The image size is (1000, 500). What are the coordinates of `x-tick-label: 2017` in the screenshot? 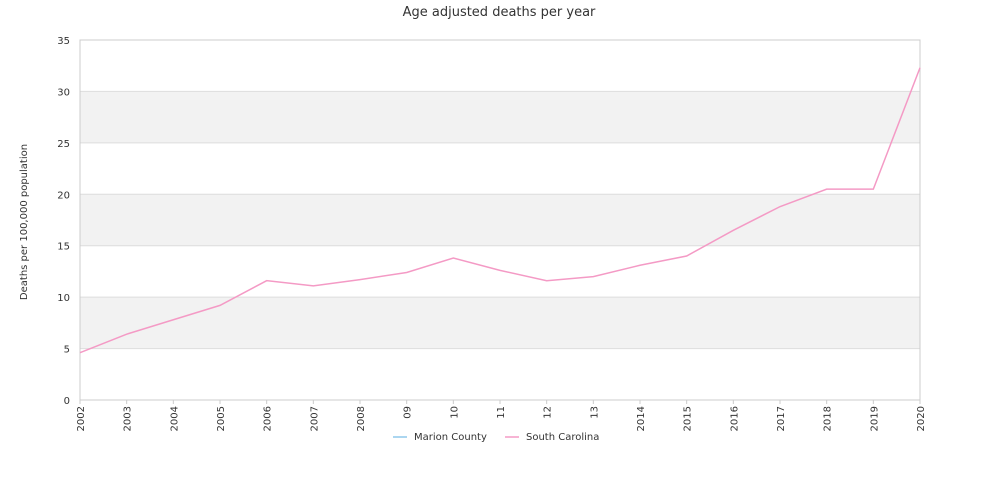 It's located at (781, 418).